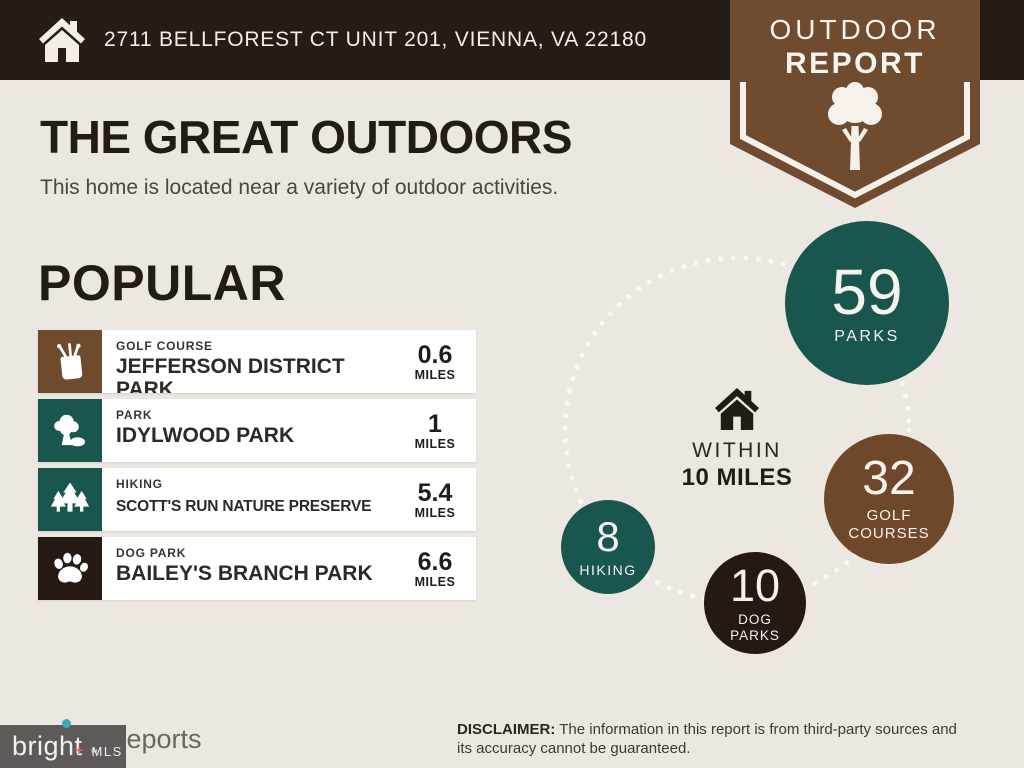  I want to click on list-item-text: HIKING SCOTT'S RUN NATURE PRESERVE, so click(251, 499).